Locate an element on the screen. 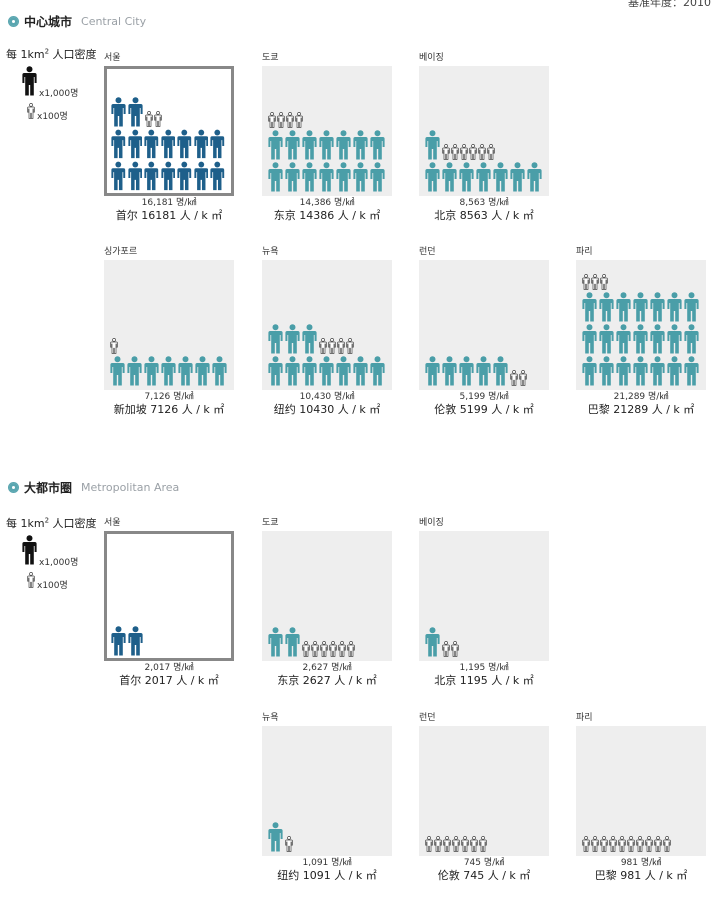  city-panel-singapore-central: 싱가포르 7,126 명/㎢ 新加坡 7126 人 / k ㎡ is located at coordinates (169, 331).